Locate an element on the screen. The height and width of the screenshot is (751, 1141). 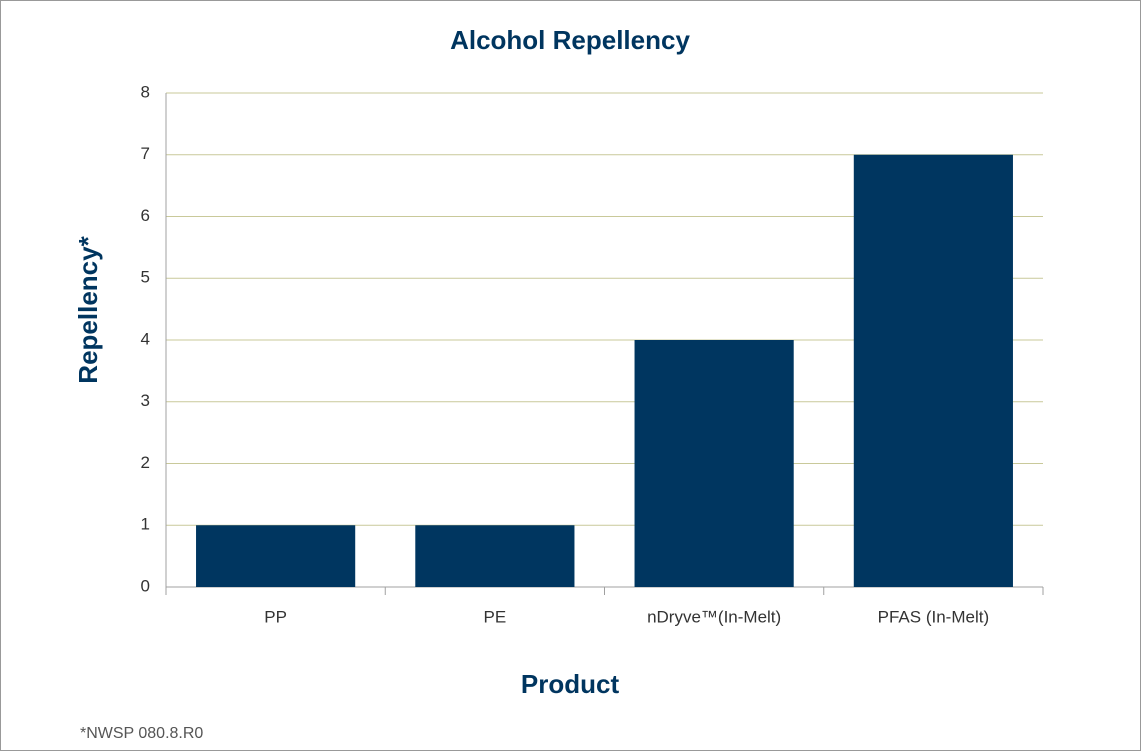
y-tick-label: 3 is located at coordinates (145, 400).